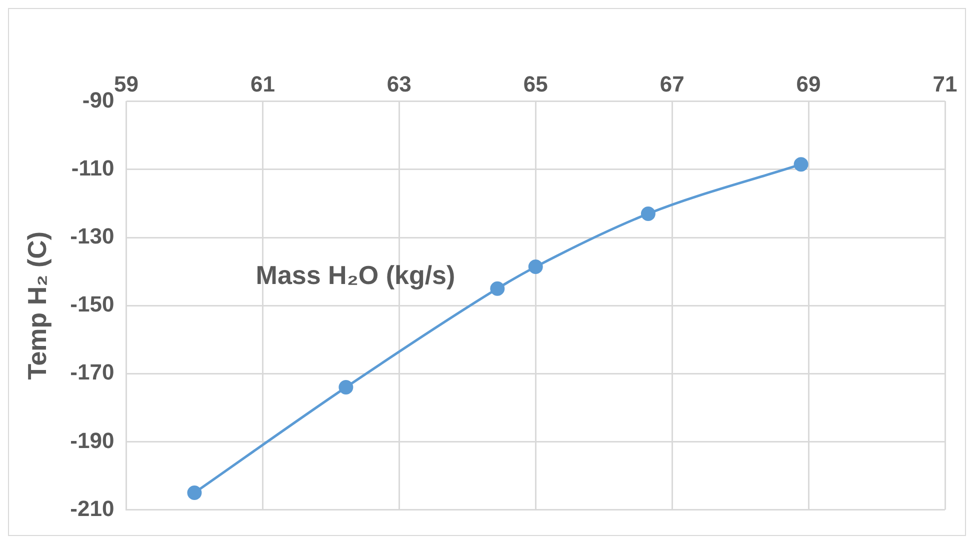 Image resolution: width=974 pixels, height=544 pixels. What do you see at coordinates (399, 83) in the screenshot?
I see `x-tick-label: 63` at bounding box center [399, 83].